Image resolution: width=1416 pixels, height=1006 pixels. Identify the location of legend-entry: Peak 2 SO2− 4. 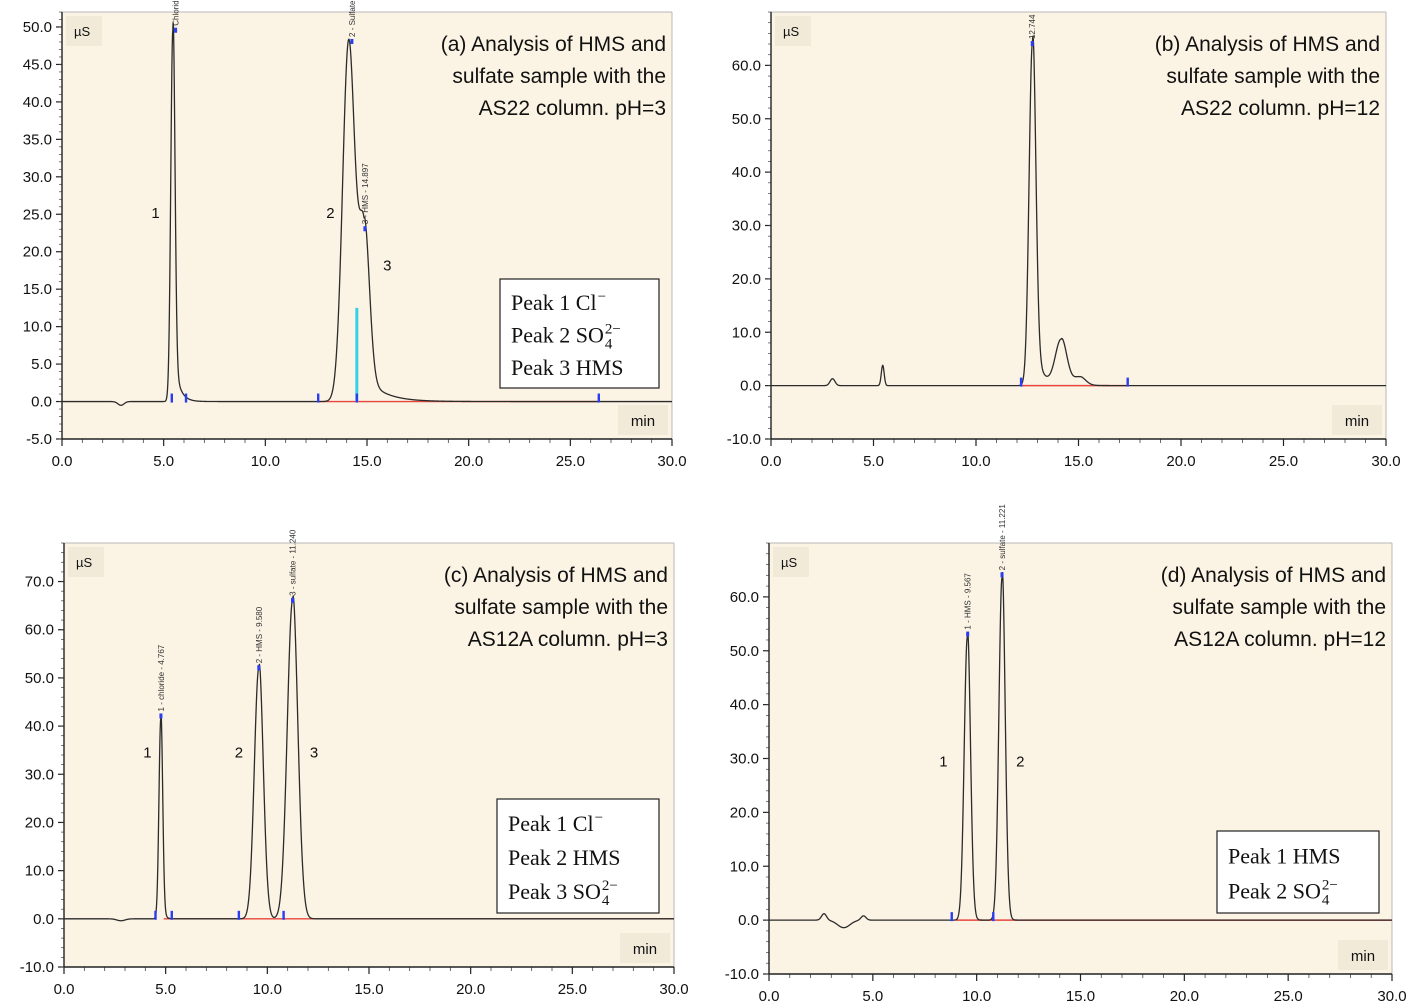
(1283, 893).